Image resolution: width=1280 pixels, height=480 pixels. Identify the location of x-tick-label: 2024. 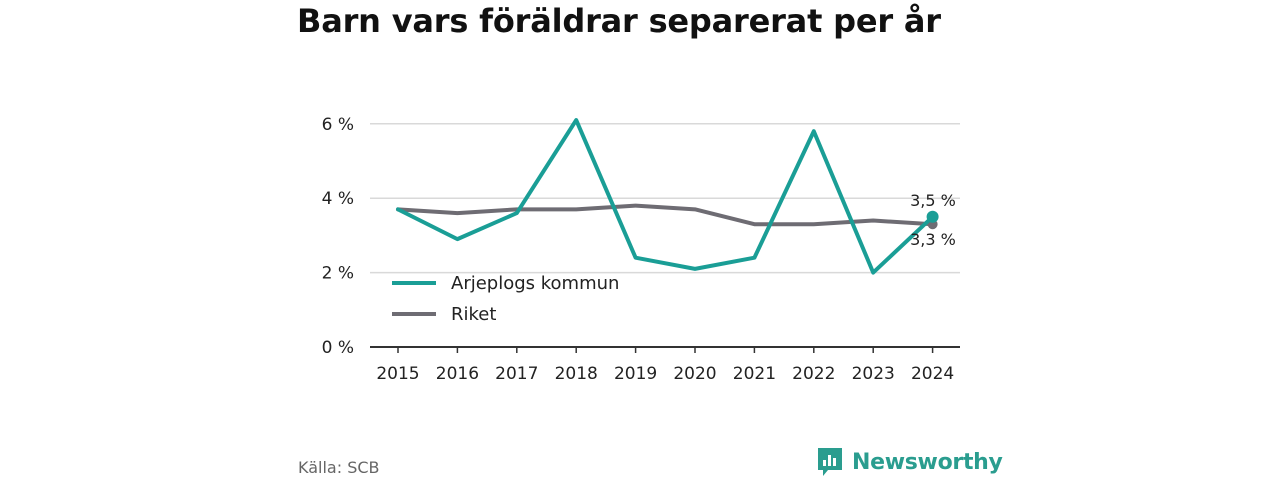
(932, 374).